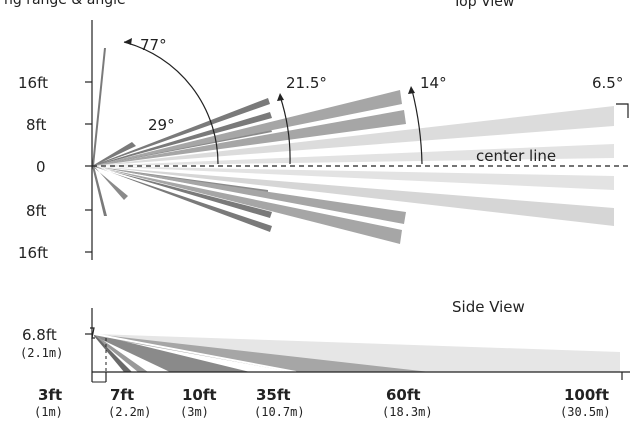 The width and height of the screenshot is (630, 421). I want to click on x-label-35ft: 35ft, so click(273, 395).